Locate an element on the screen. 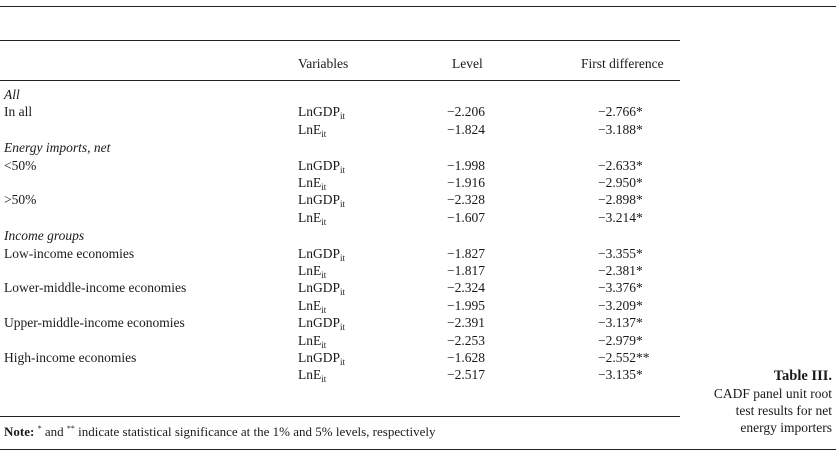 The width and height of the screenshot is (836, 455). header-level: Level is located at coordinates (467, 63).